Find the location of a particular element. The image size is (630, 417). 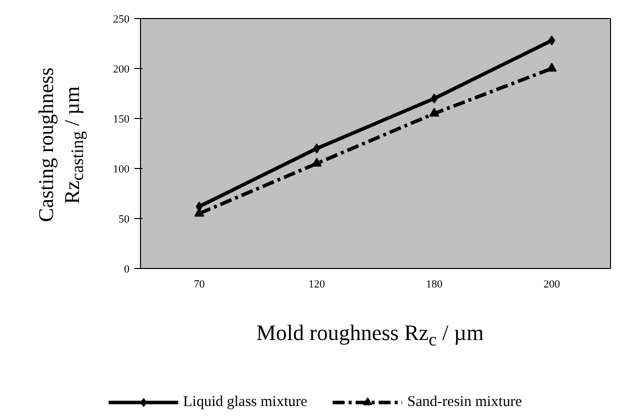

y-tick-label: 0 is located at coordinates (127, 270).